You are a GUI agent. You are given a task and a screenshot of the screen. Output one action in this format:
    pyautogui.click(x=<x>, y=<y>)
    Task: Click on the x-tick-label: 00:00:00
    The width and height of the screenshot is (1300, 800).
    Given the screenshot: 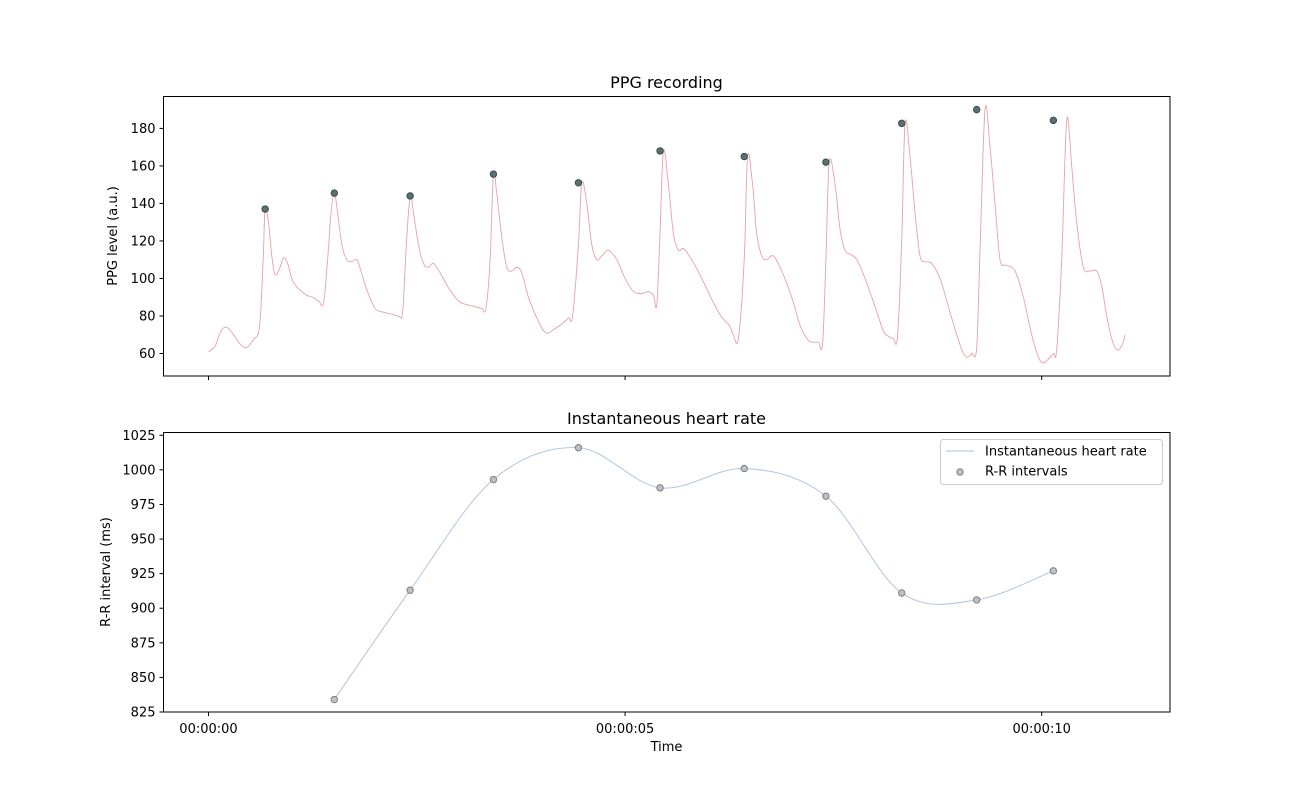 What is the action you would take?
    pyautogui.click(x=208, y=729)
    